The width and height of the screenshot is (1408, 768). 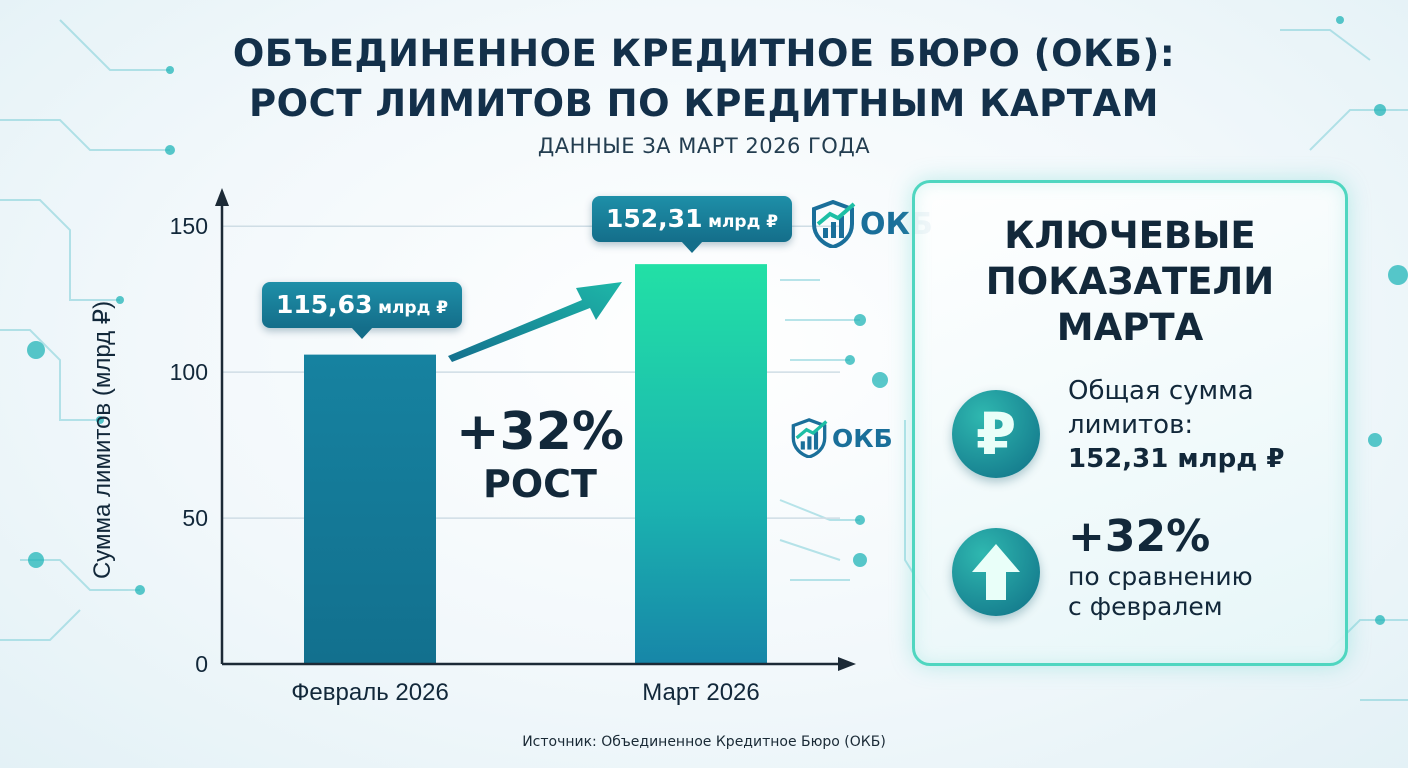 What do you see at coordinates (324, 304) in the screenshot?
I see `data-label-feb-value: 115,63` at bounding box center [324, 304].